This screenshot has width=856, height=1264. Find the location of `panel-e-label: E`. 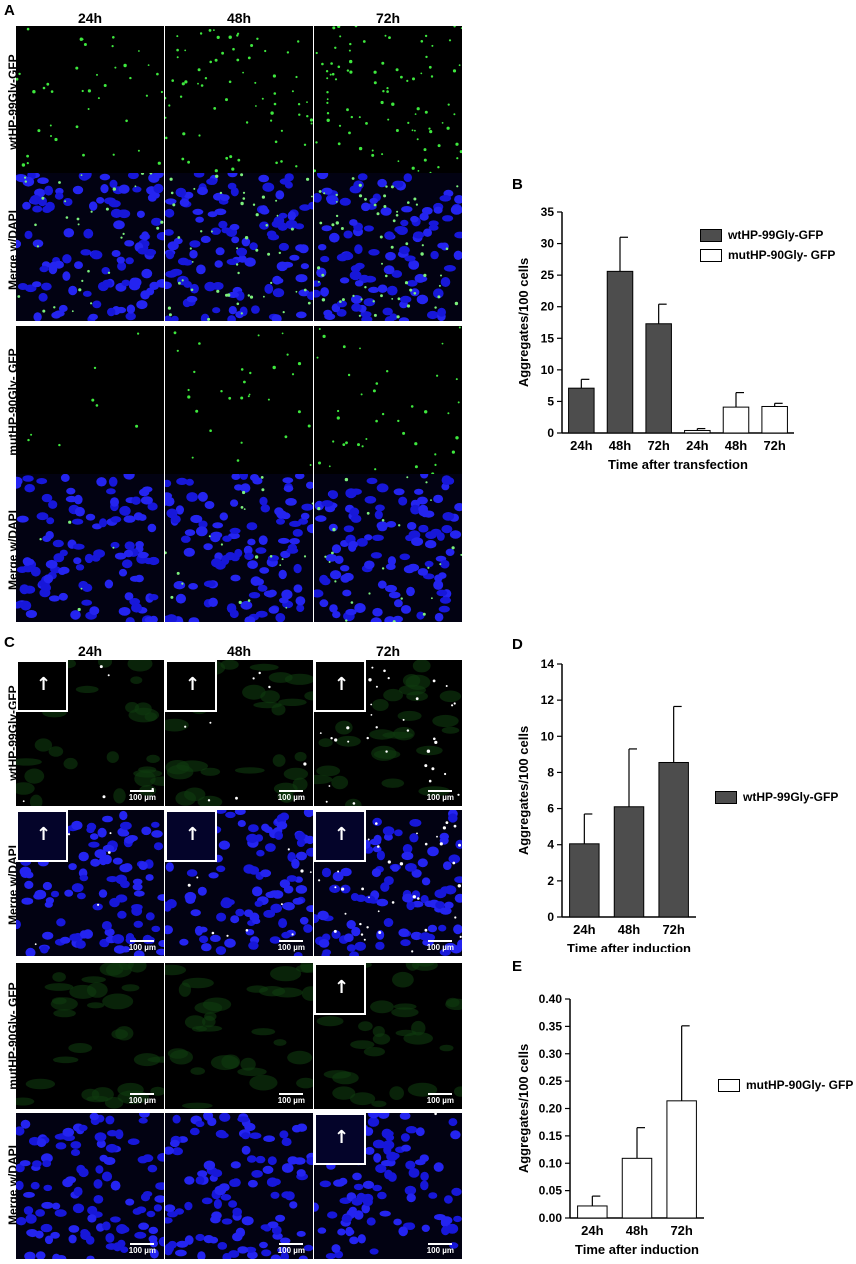

panel-e-label: E is located at coordinates (517, 966).